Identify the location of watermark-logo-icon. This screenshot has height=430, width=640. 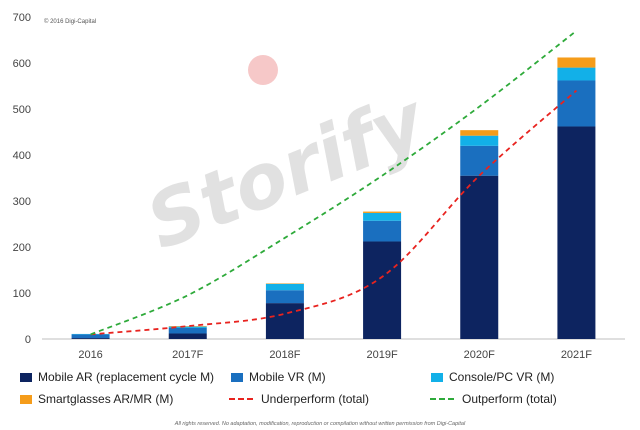
(263, 70).